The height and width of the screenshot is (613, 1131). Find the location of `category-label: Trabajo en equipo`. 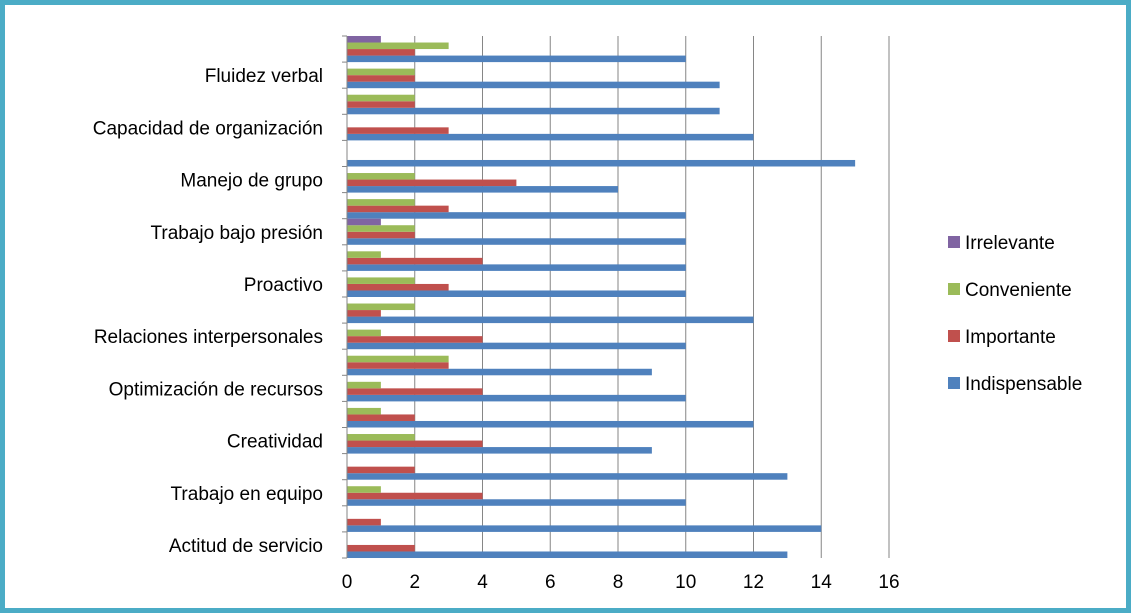

category-label: Trabajo en equipo is located at coordinates (247, 494).